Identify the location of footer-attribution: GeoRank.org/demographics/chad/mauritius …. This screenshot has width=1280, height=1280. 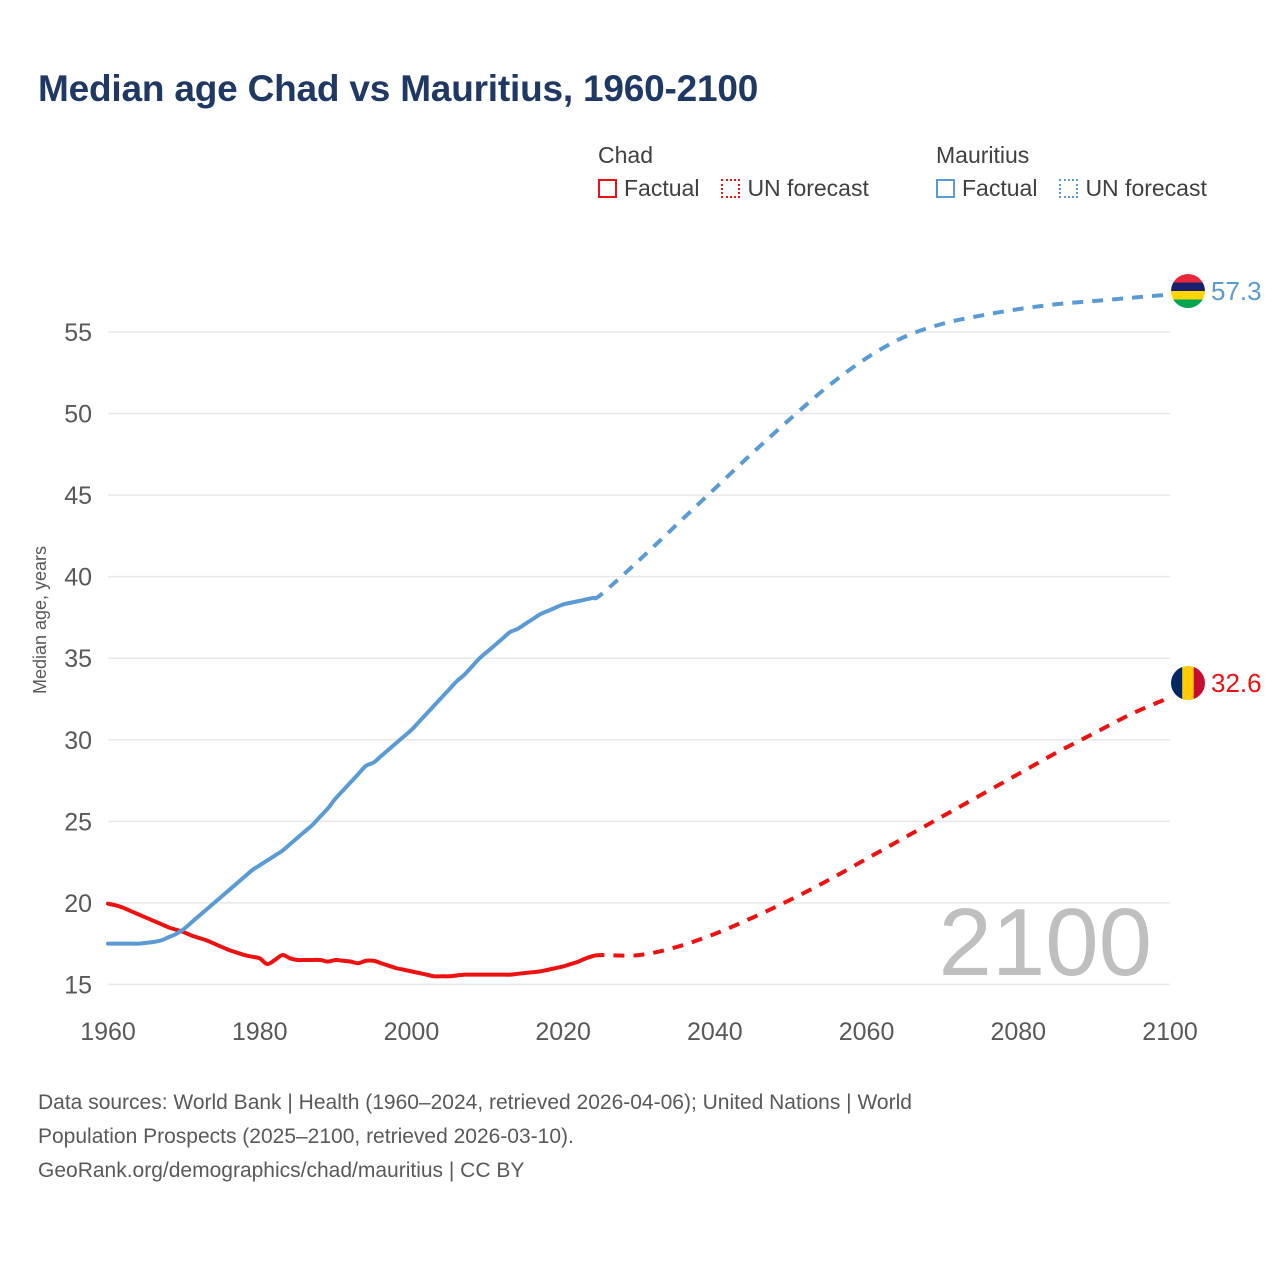
(281, 1170).